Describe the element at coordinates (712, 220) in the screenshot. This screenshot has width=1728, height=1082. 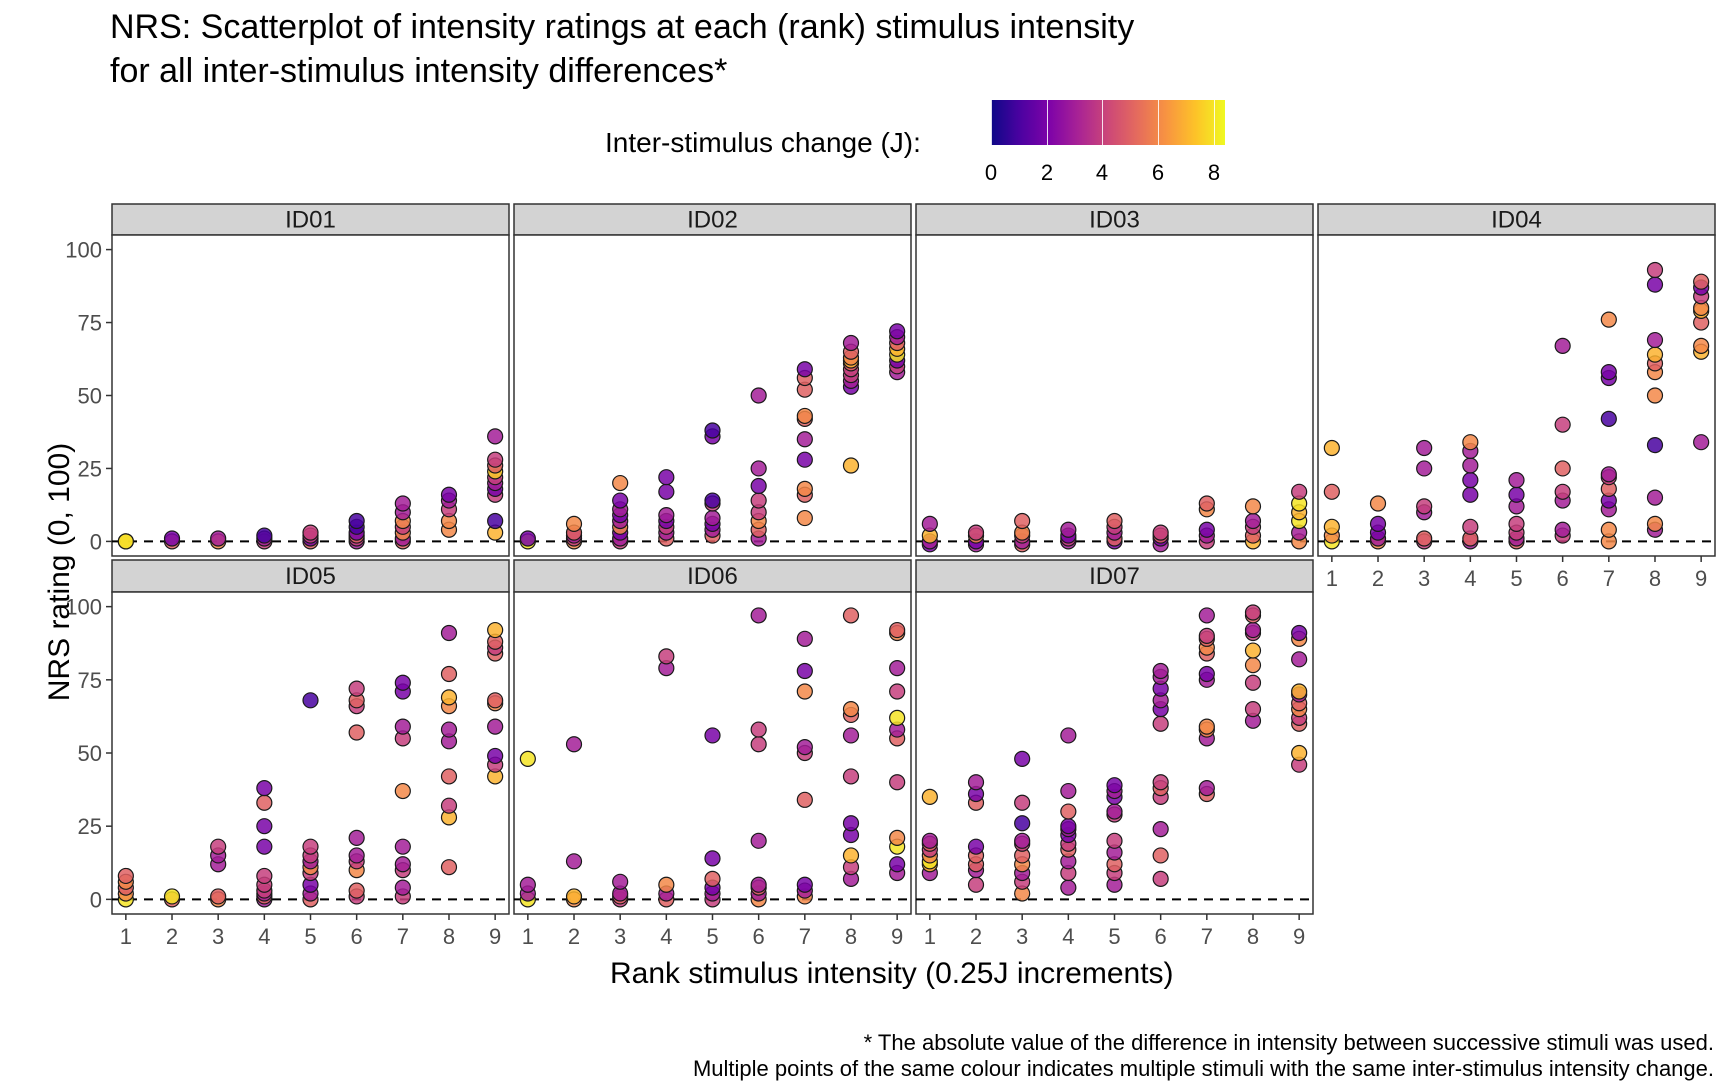
I see `facet-strip-label: ID02` at that location.